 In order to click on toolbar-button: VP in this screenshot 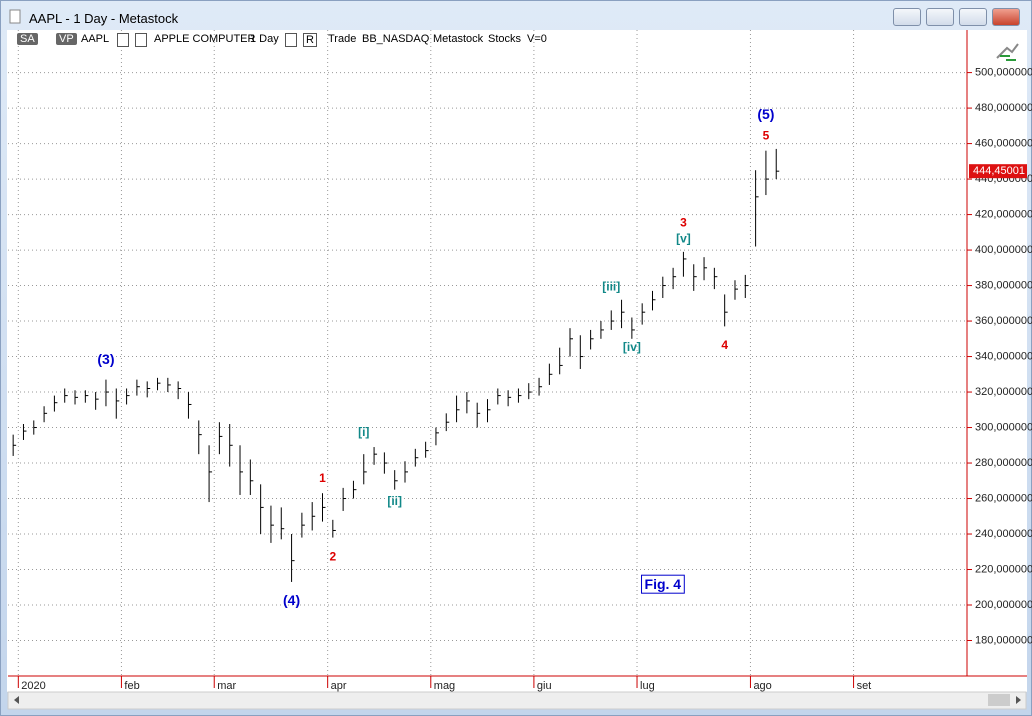, I will do `click(66, 39)`.